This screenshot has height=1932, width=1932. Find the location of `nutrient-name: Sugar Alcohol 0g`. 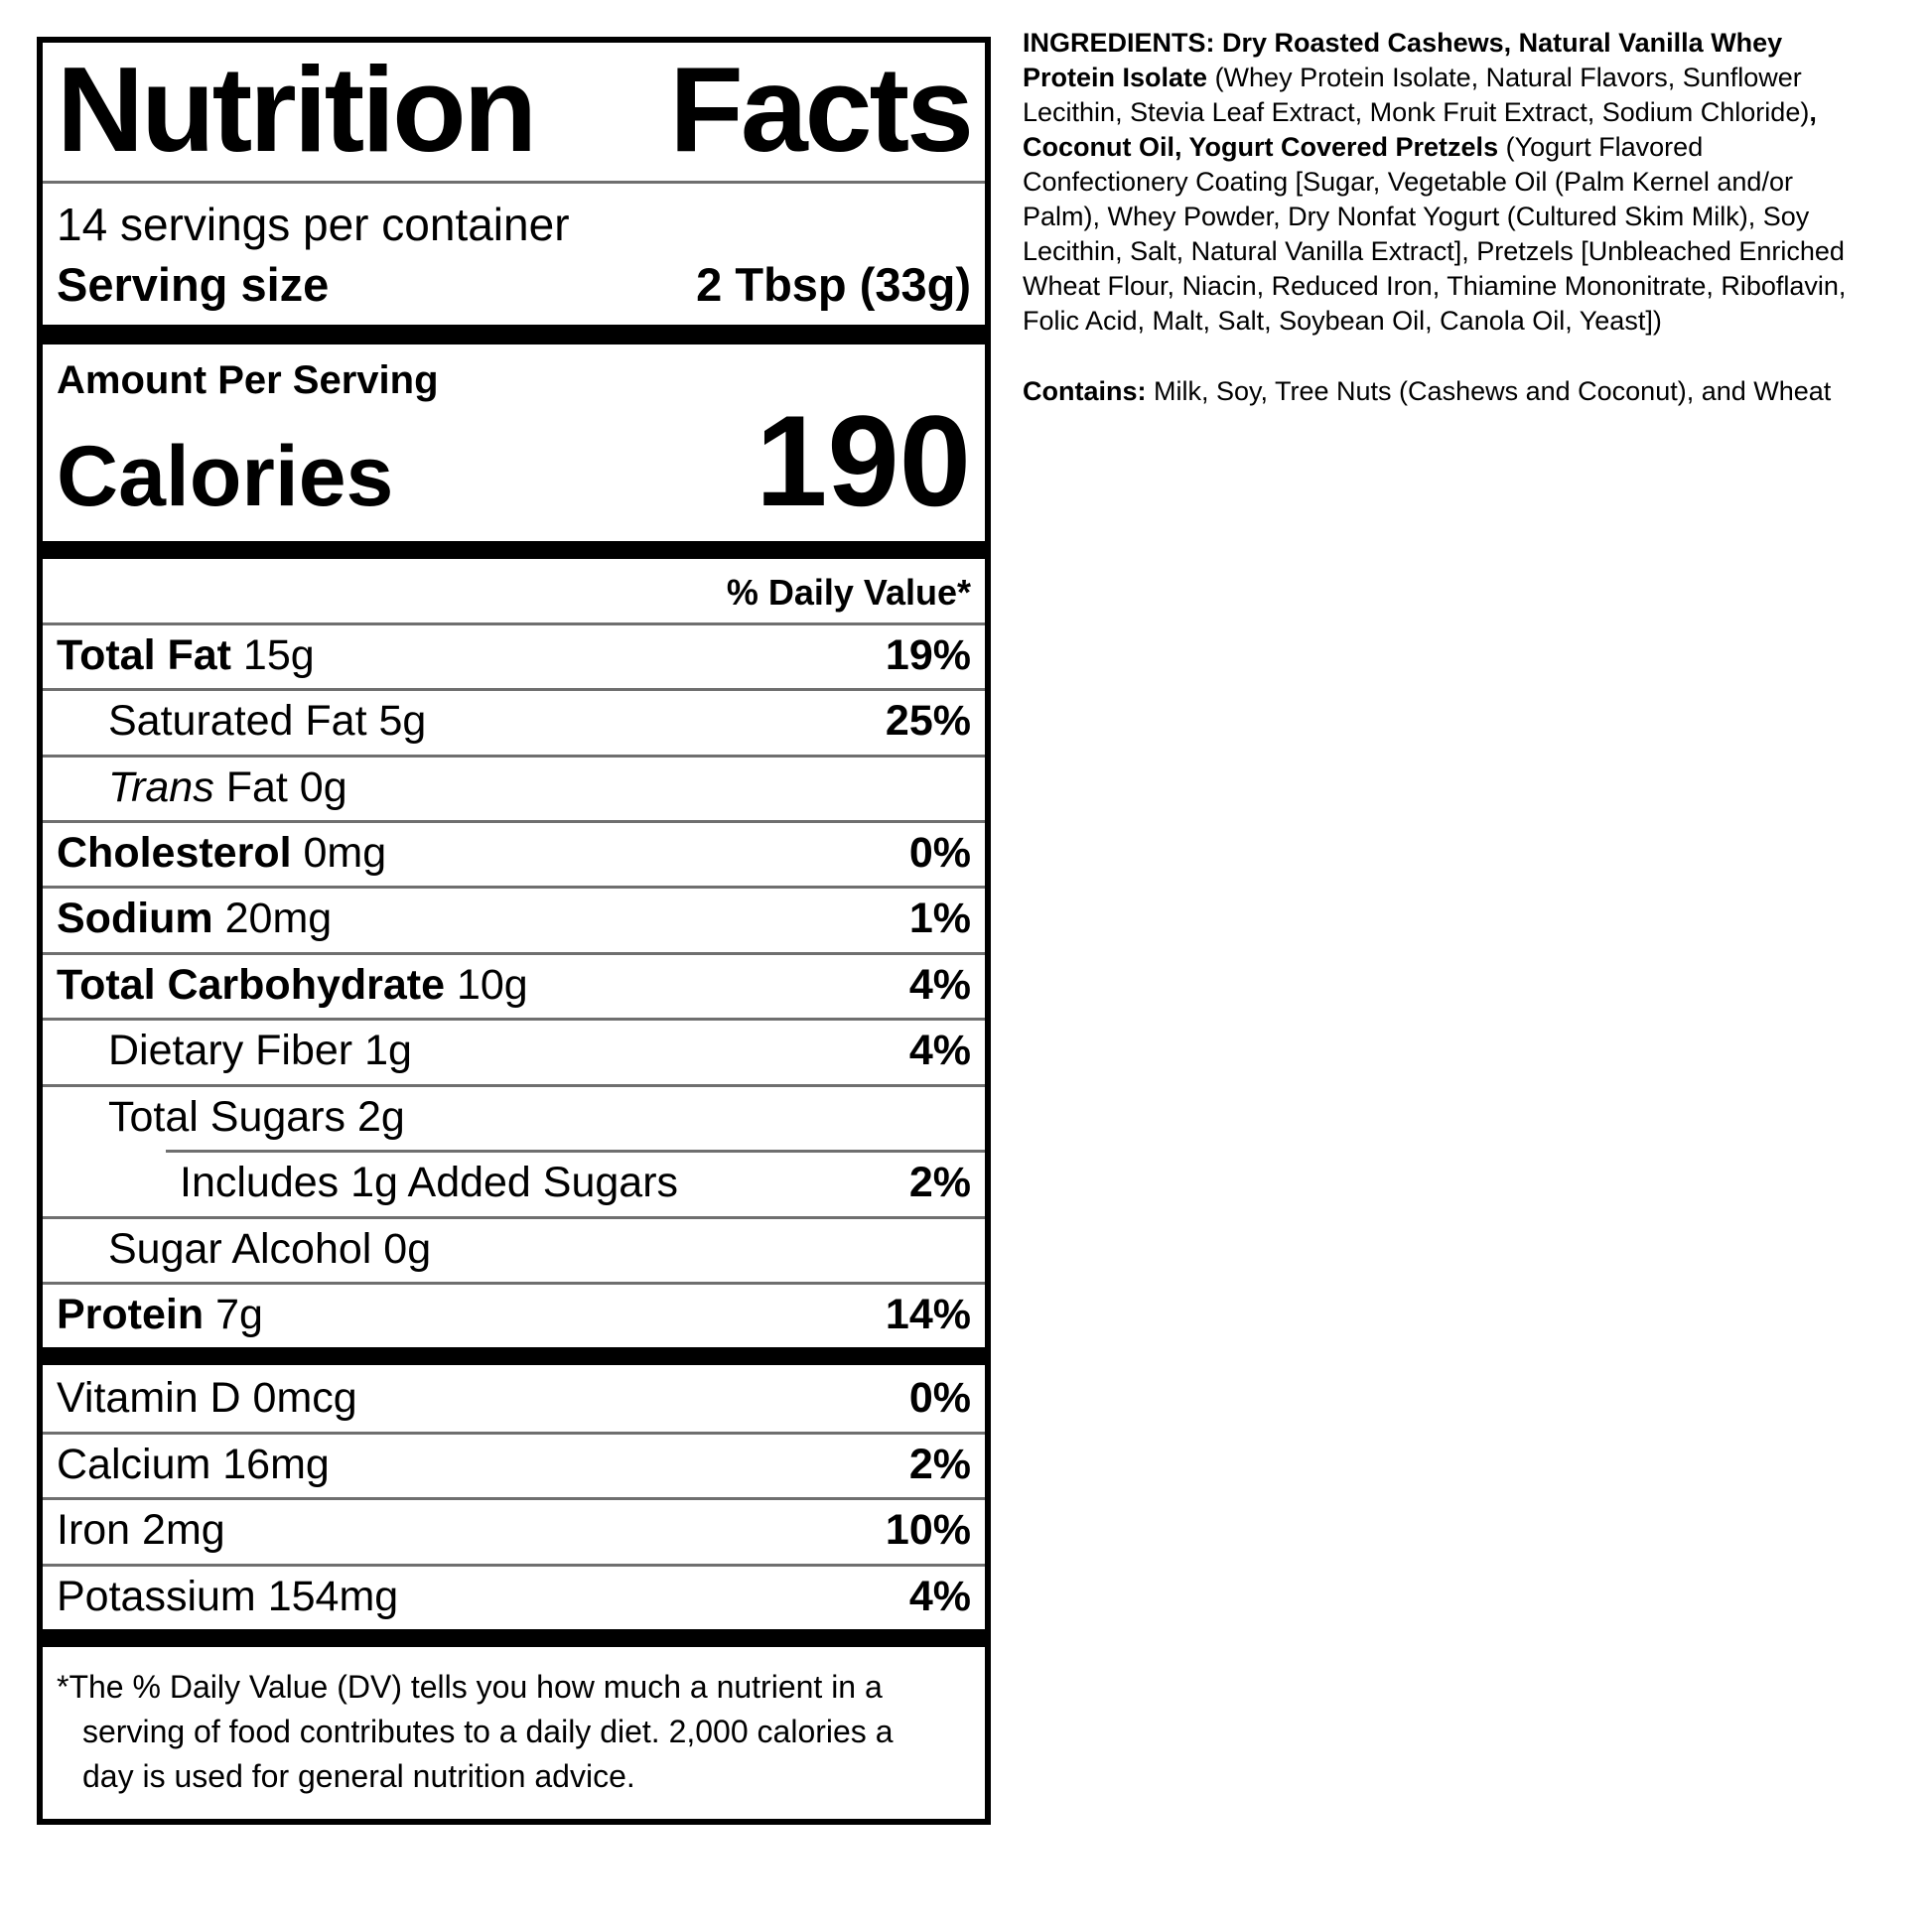

nutrient-name: Sugar Alcohol 0g is located at coordinates (270, 1249).